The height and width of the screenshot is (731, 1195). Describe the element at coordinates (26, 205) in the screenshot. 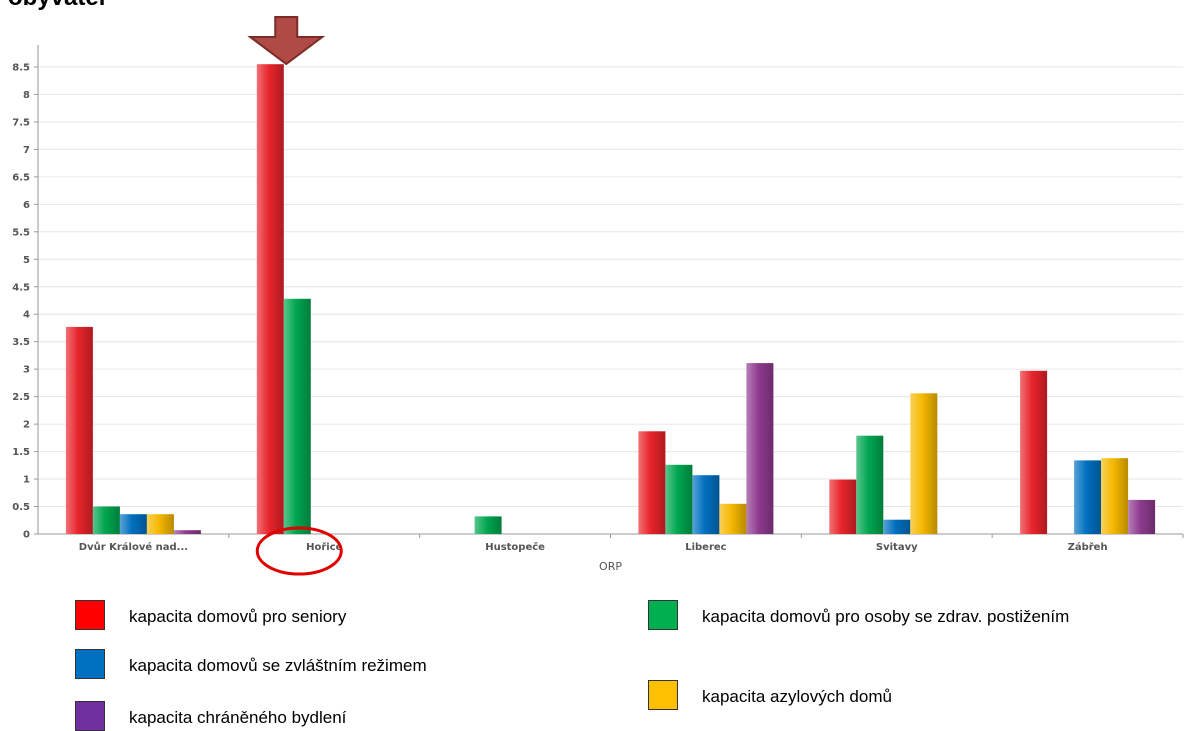

I see `y-tick-label: 6` at that location.